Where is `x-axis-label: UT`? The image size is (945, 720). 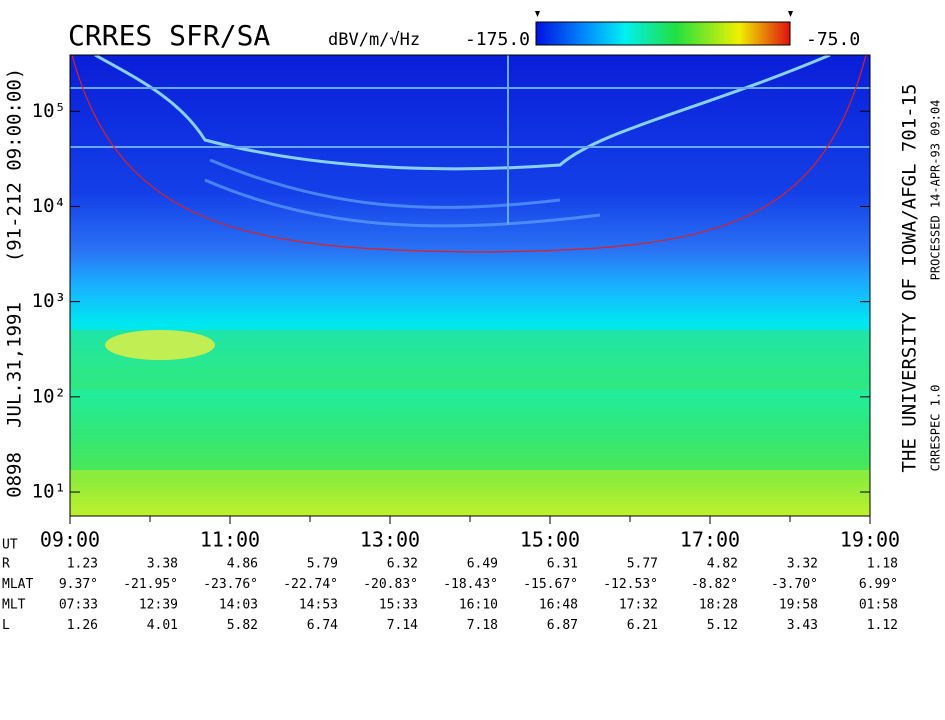 x-axis-label: UT is located at coordinates (10, 545).